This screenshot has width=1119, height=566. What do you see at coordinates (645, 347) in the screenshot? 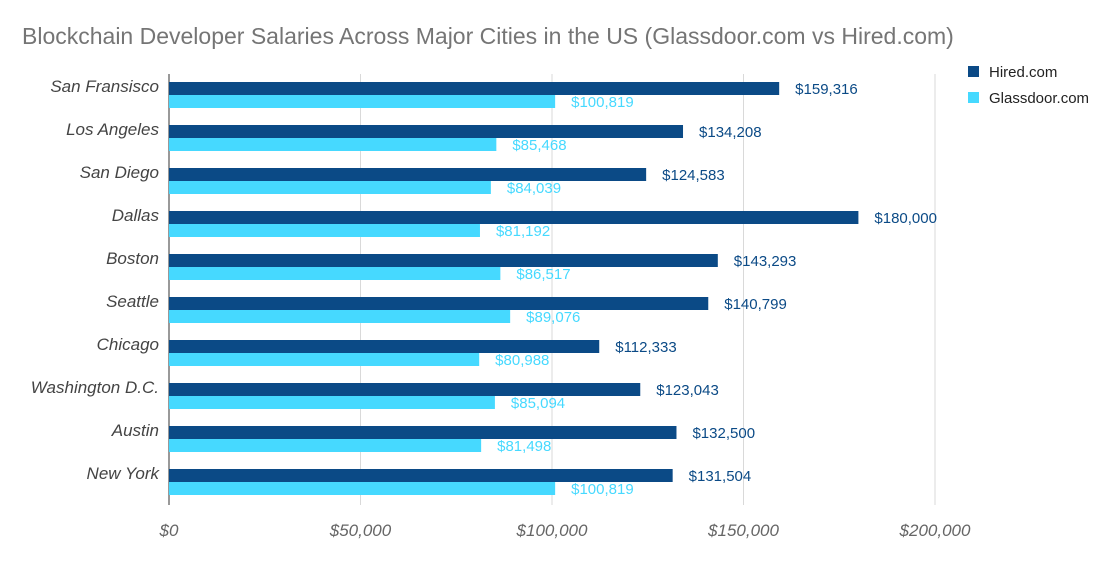
I see `value-label-hired: $112,333` at bounding box center [645, 347].